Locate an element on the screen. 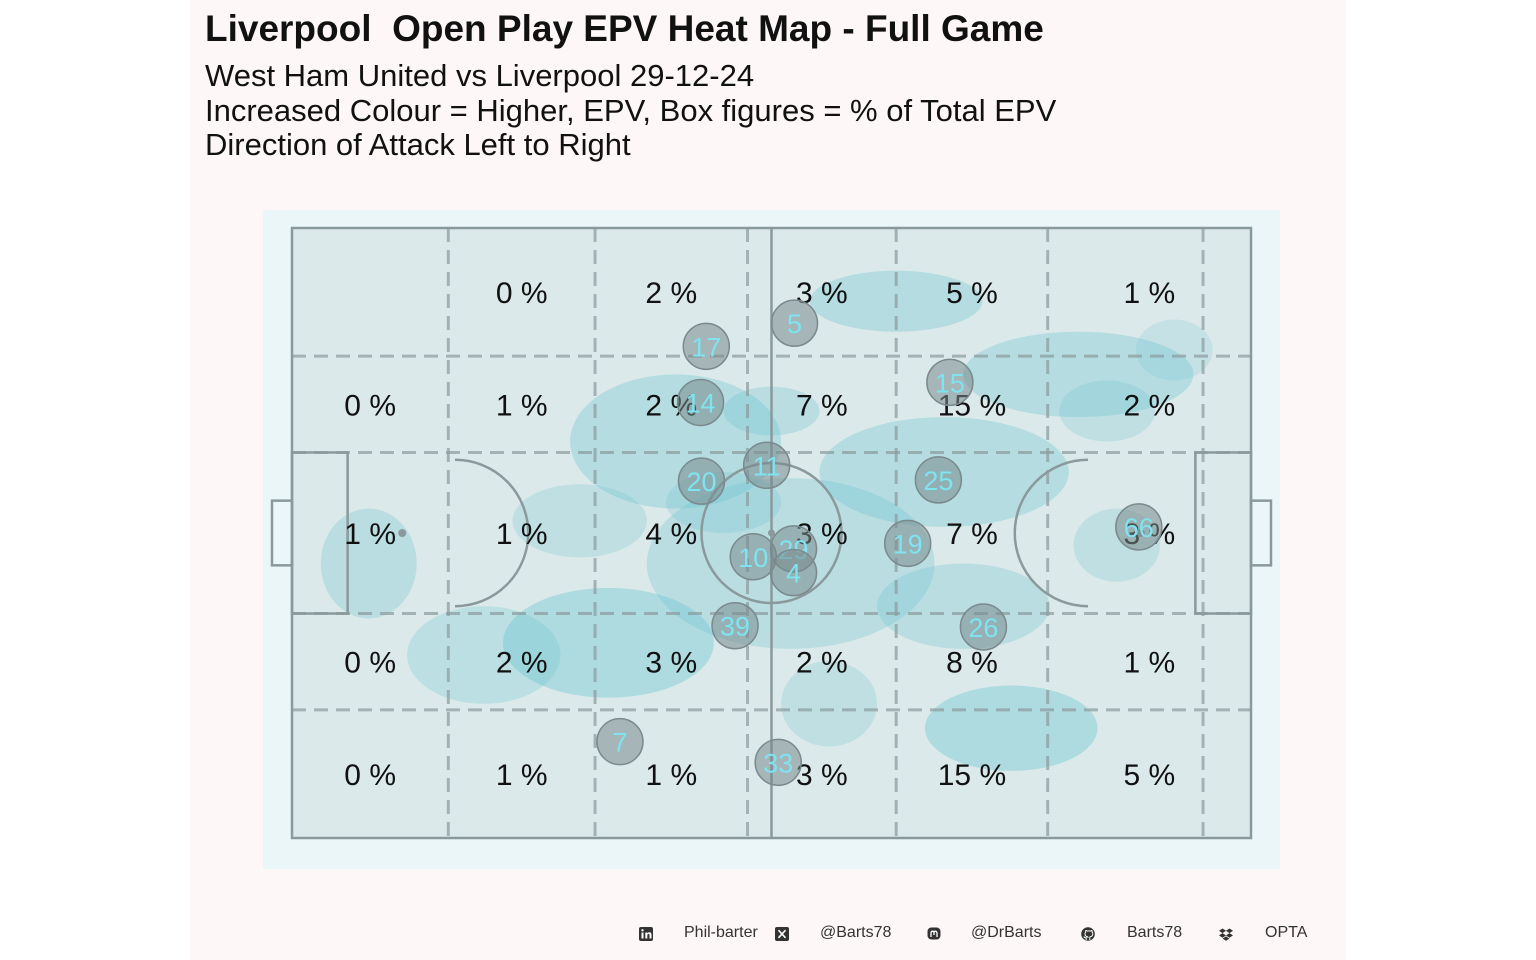 This screenshot has height=960, width=1536. player-number-17: 17 is located at coordinates (706, 347).